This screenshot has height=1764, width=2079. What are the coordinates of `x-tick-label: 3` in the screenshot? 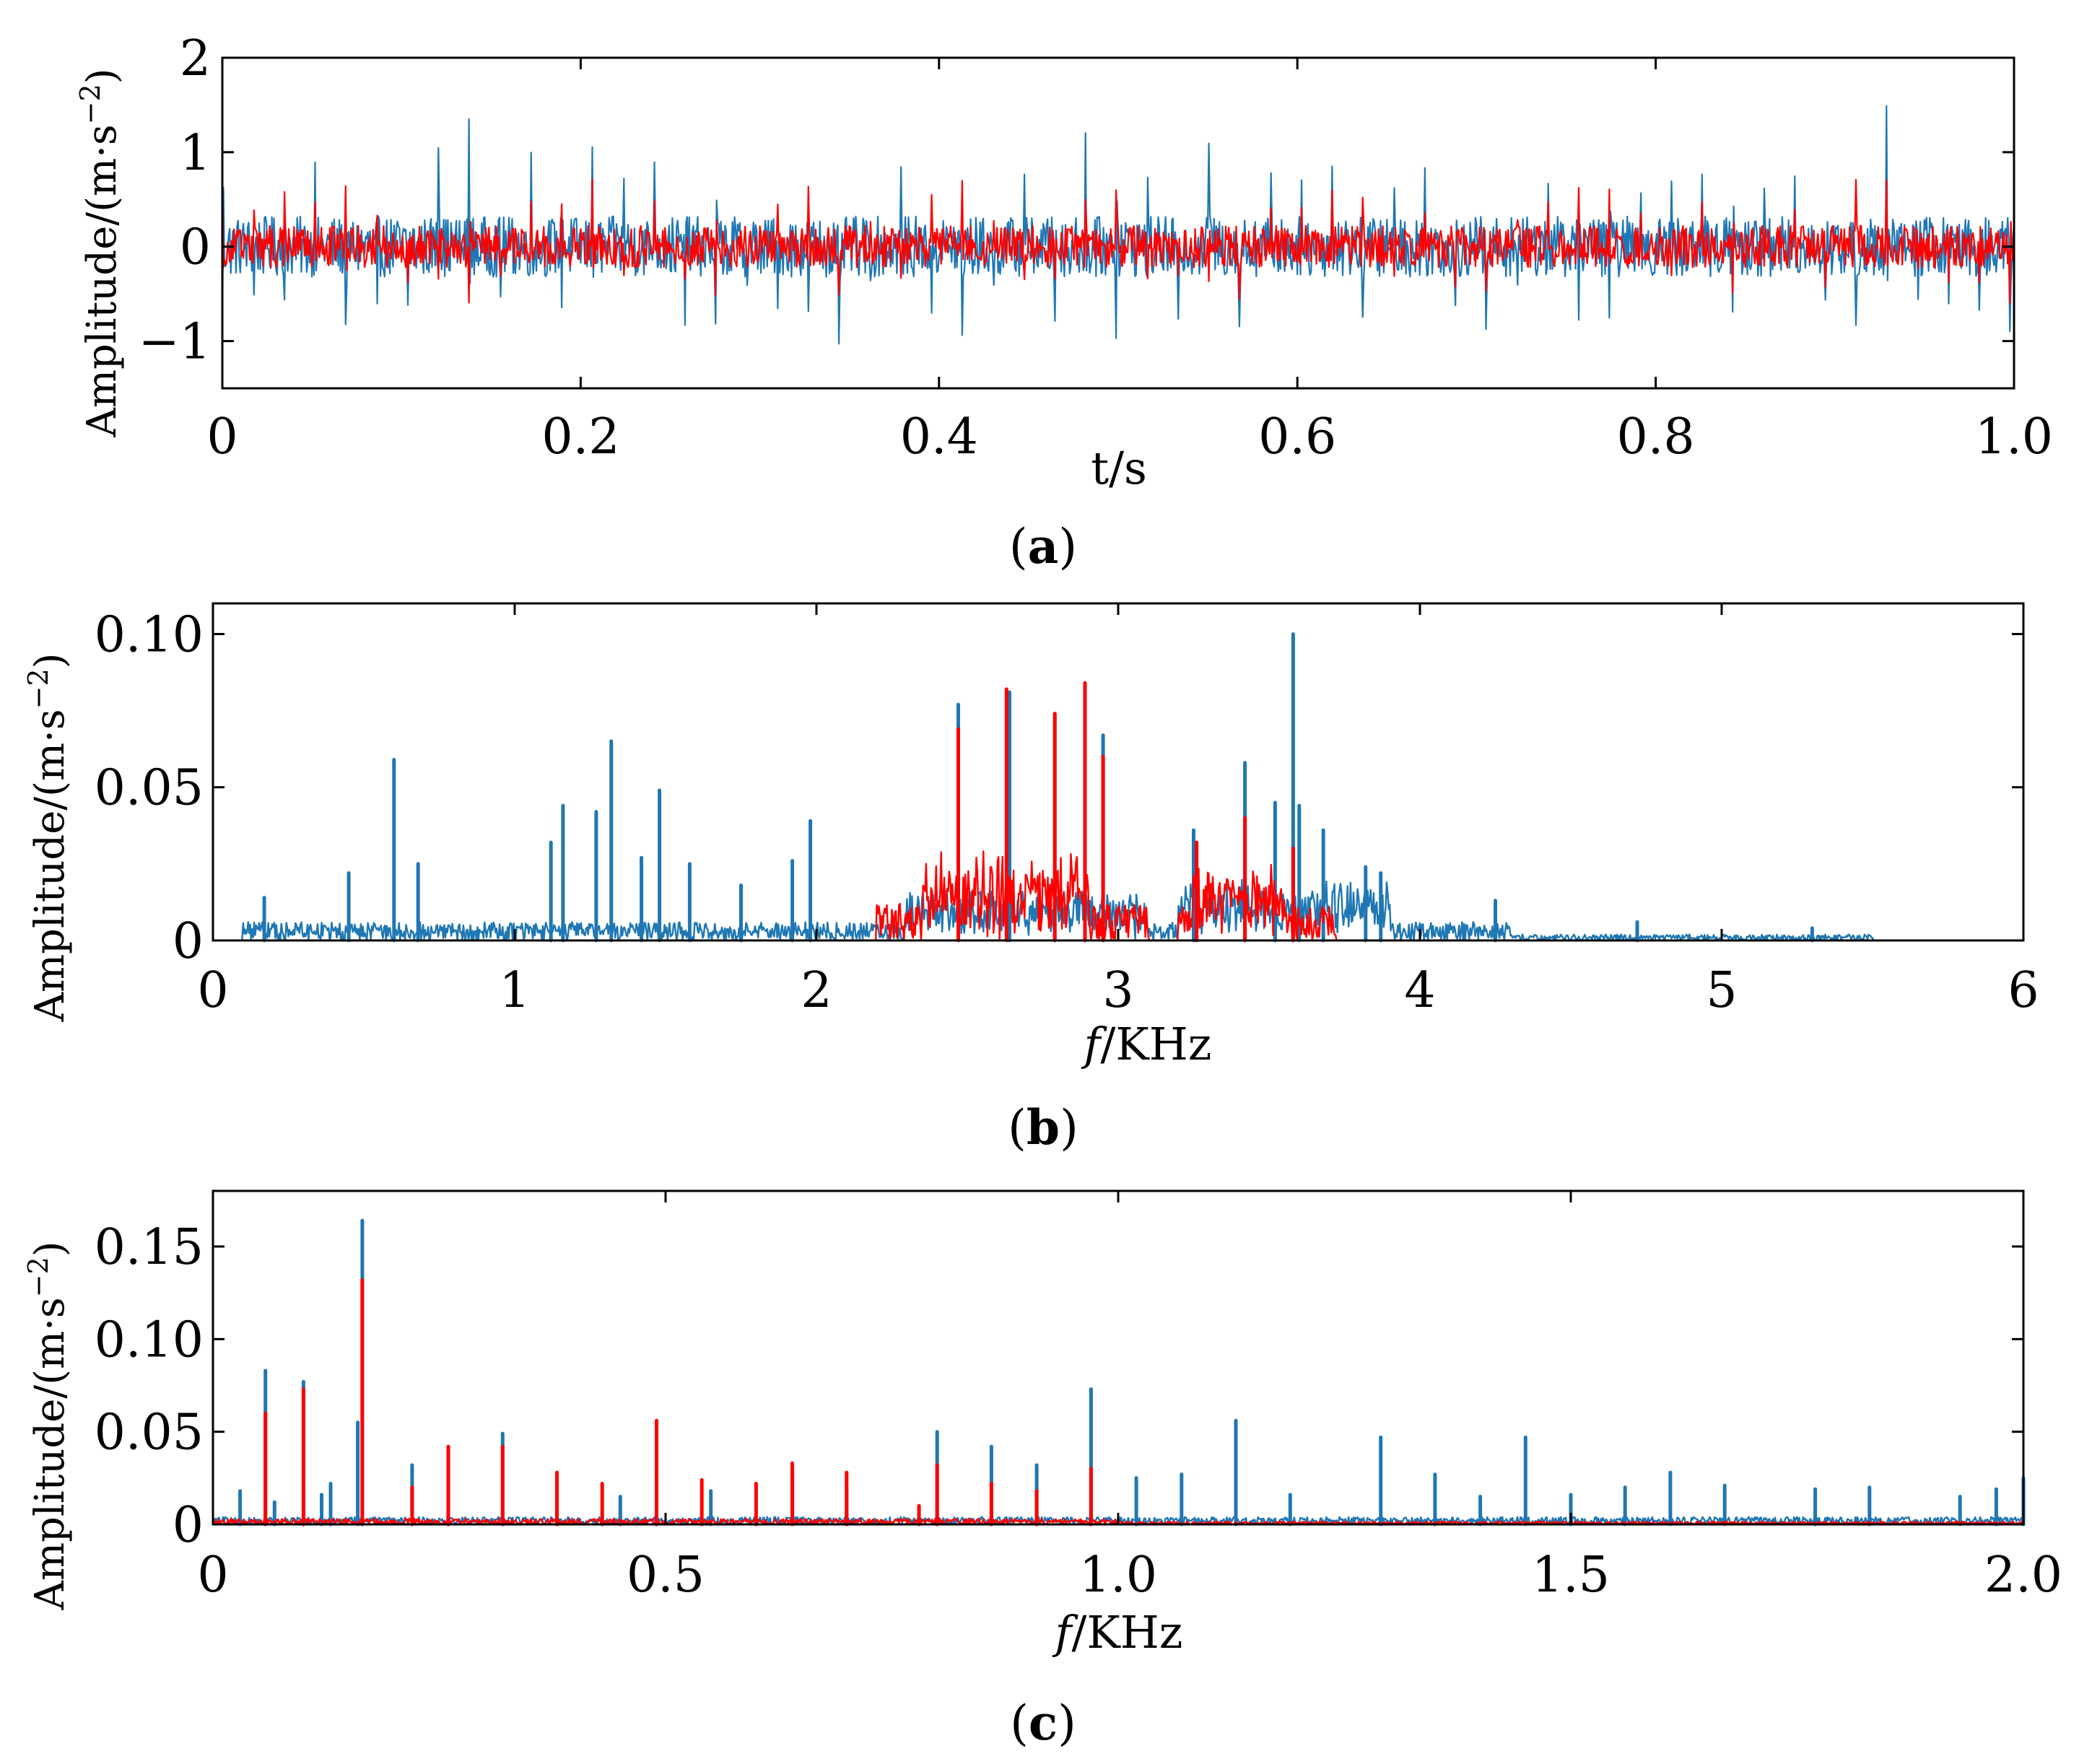 It's located at (1117, 990).